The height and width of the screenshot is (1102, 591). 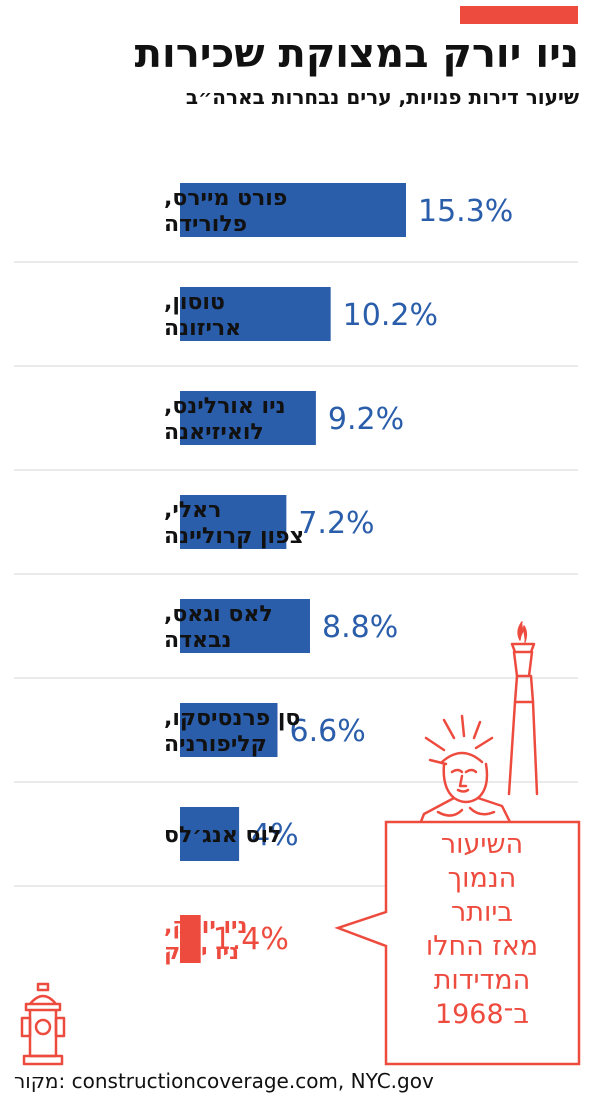 What do you see at coordinates (519, 15) in the screenshot?
I see `accent-bar` at bounding box center [519, 15].